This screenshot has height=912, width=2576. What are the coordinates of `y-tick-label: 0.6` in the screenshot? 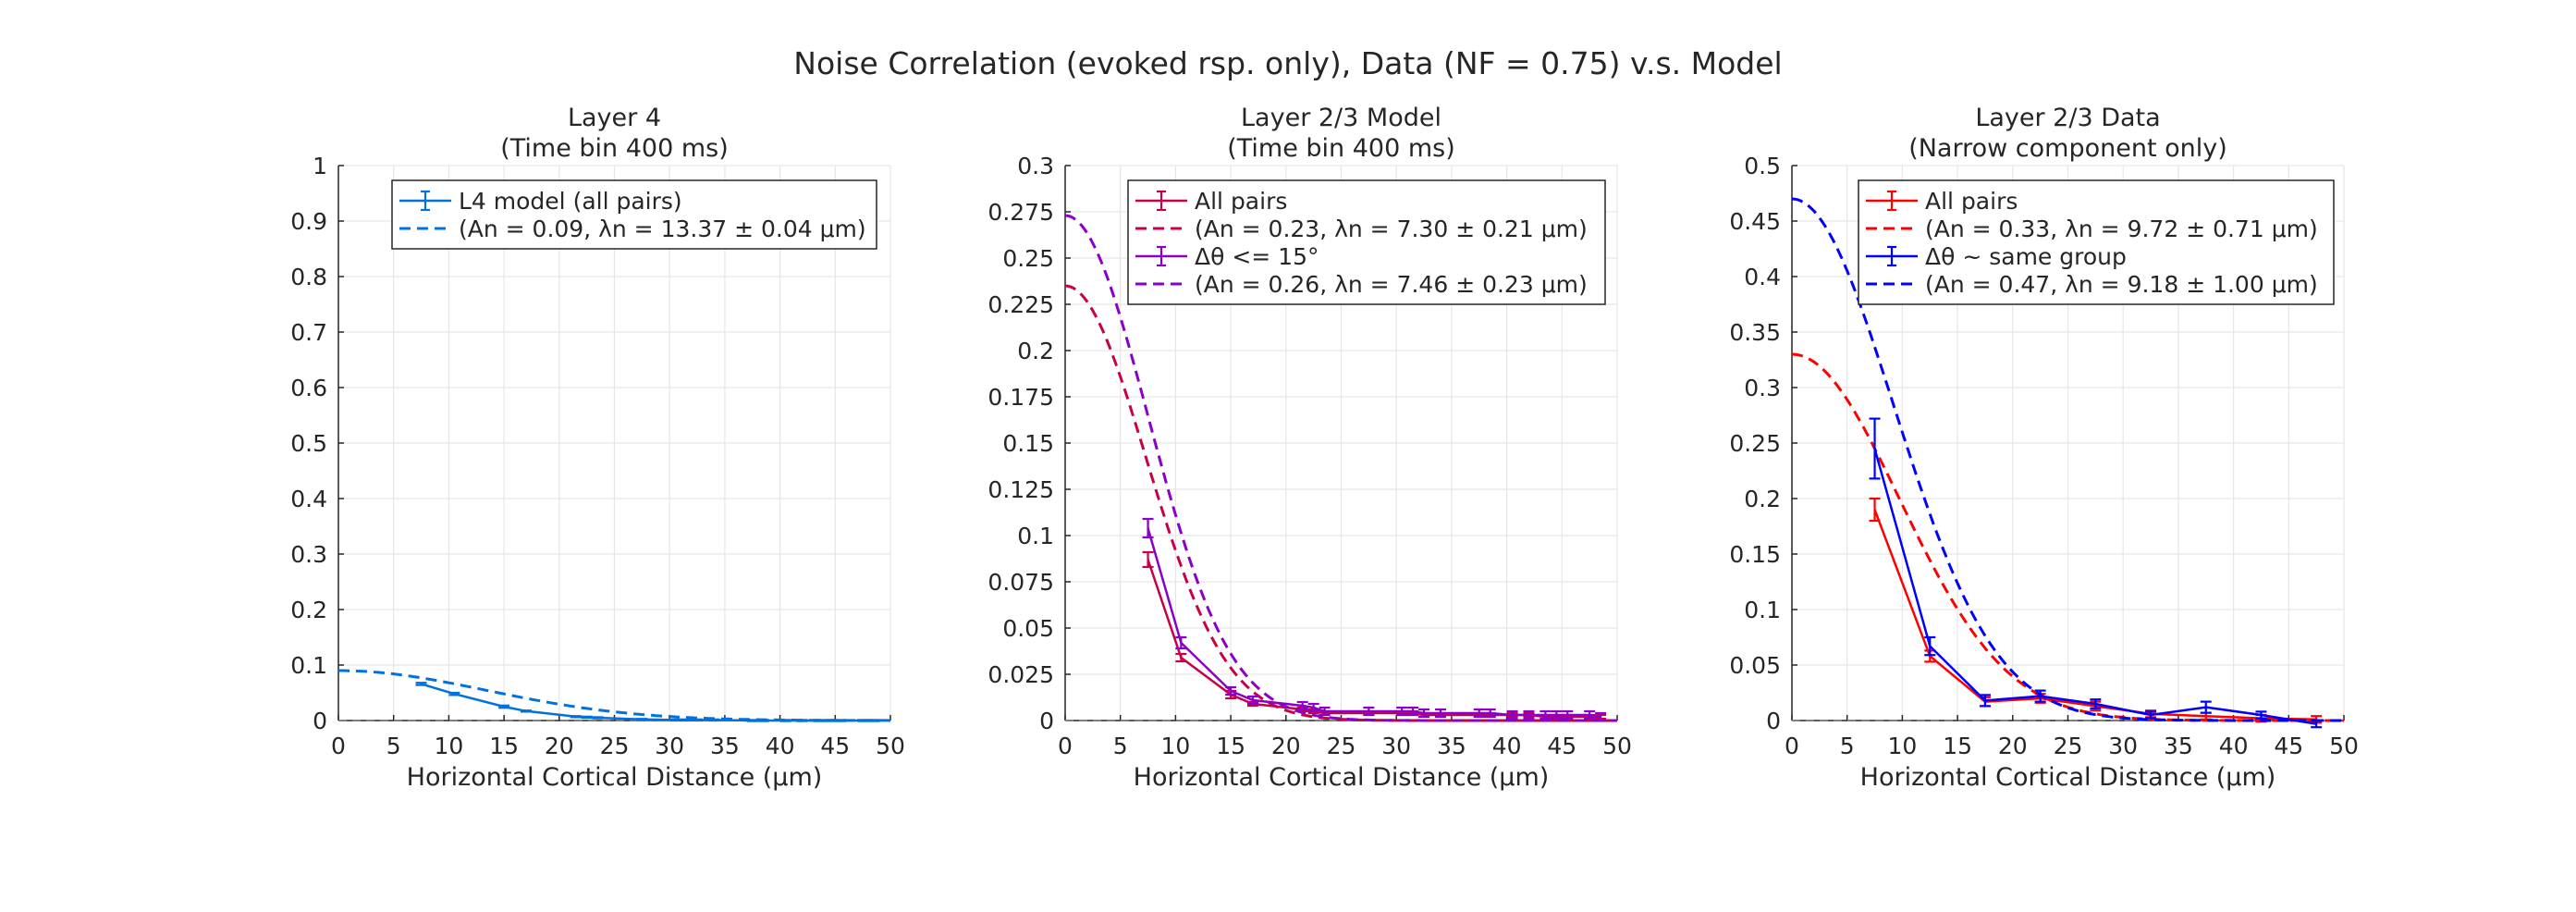 It's located at (308, 388).